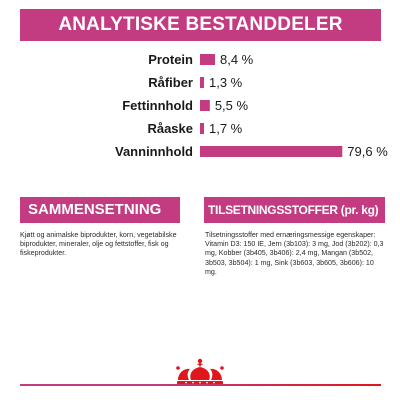 Image resolution: width=400 pixels, height=400 pixels. I want to click on crown-icon, so click(200, 371).